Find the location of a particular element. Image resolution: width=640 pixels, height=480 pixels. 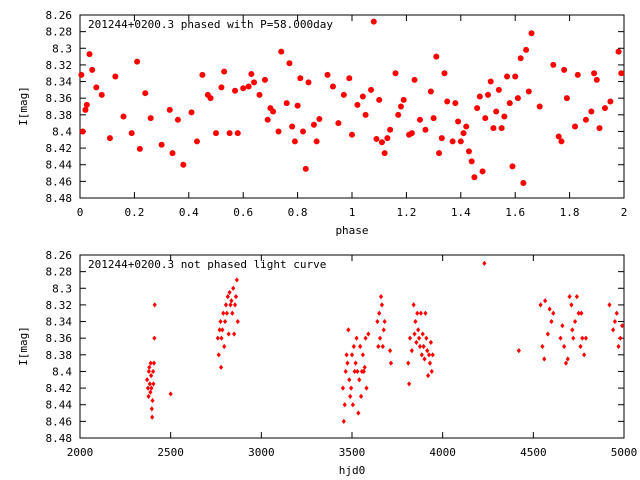

y-tick-label: 8.34 is located at coordinates (59, 322).